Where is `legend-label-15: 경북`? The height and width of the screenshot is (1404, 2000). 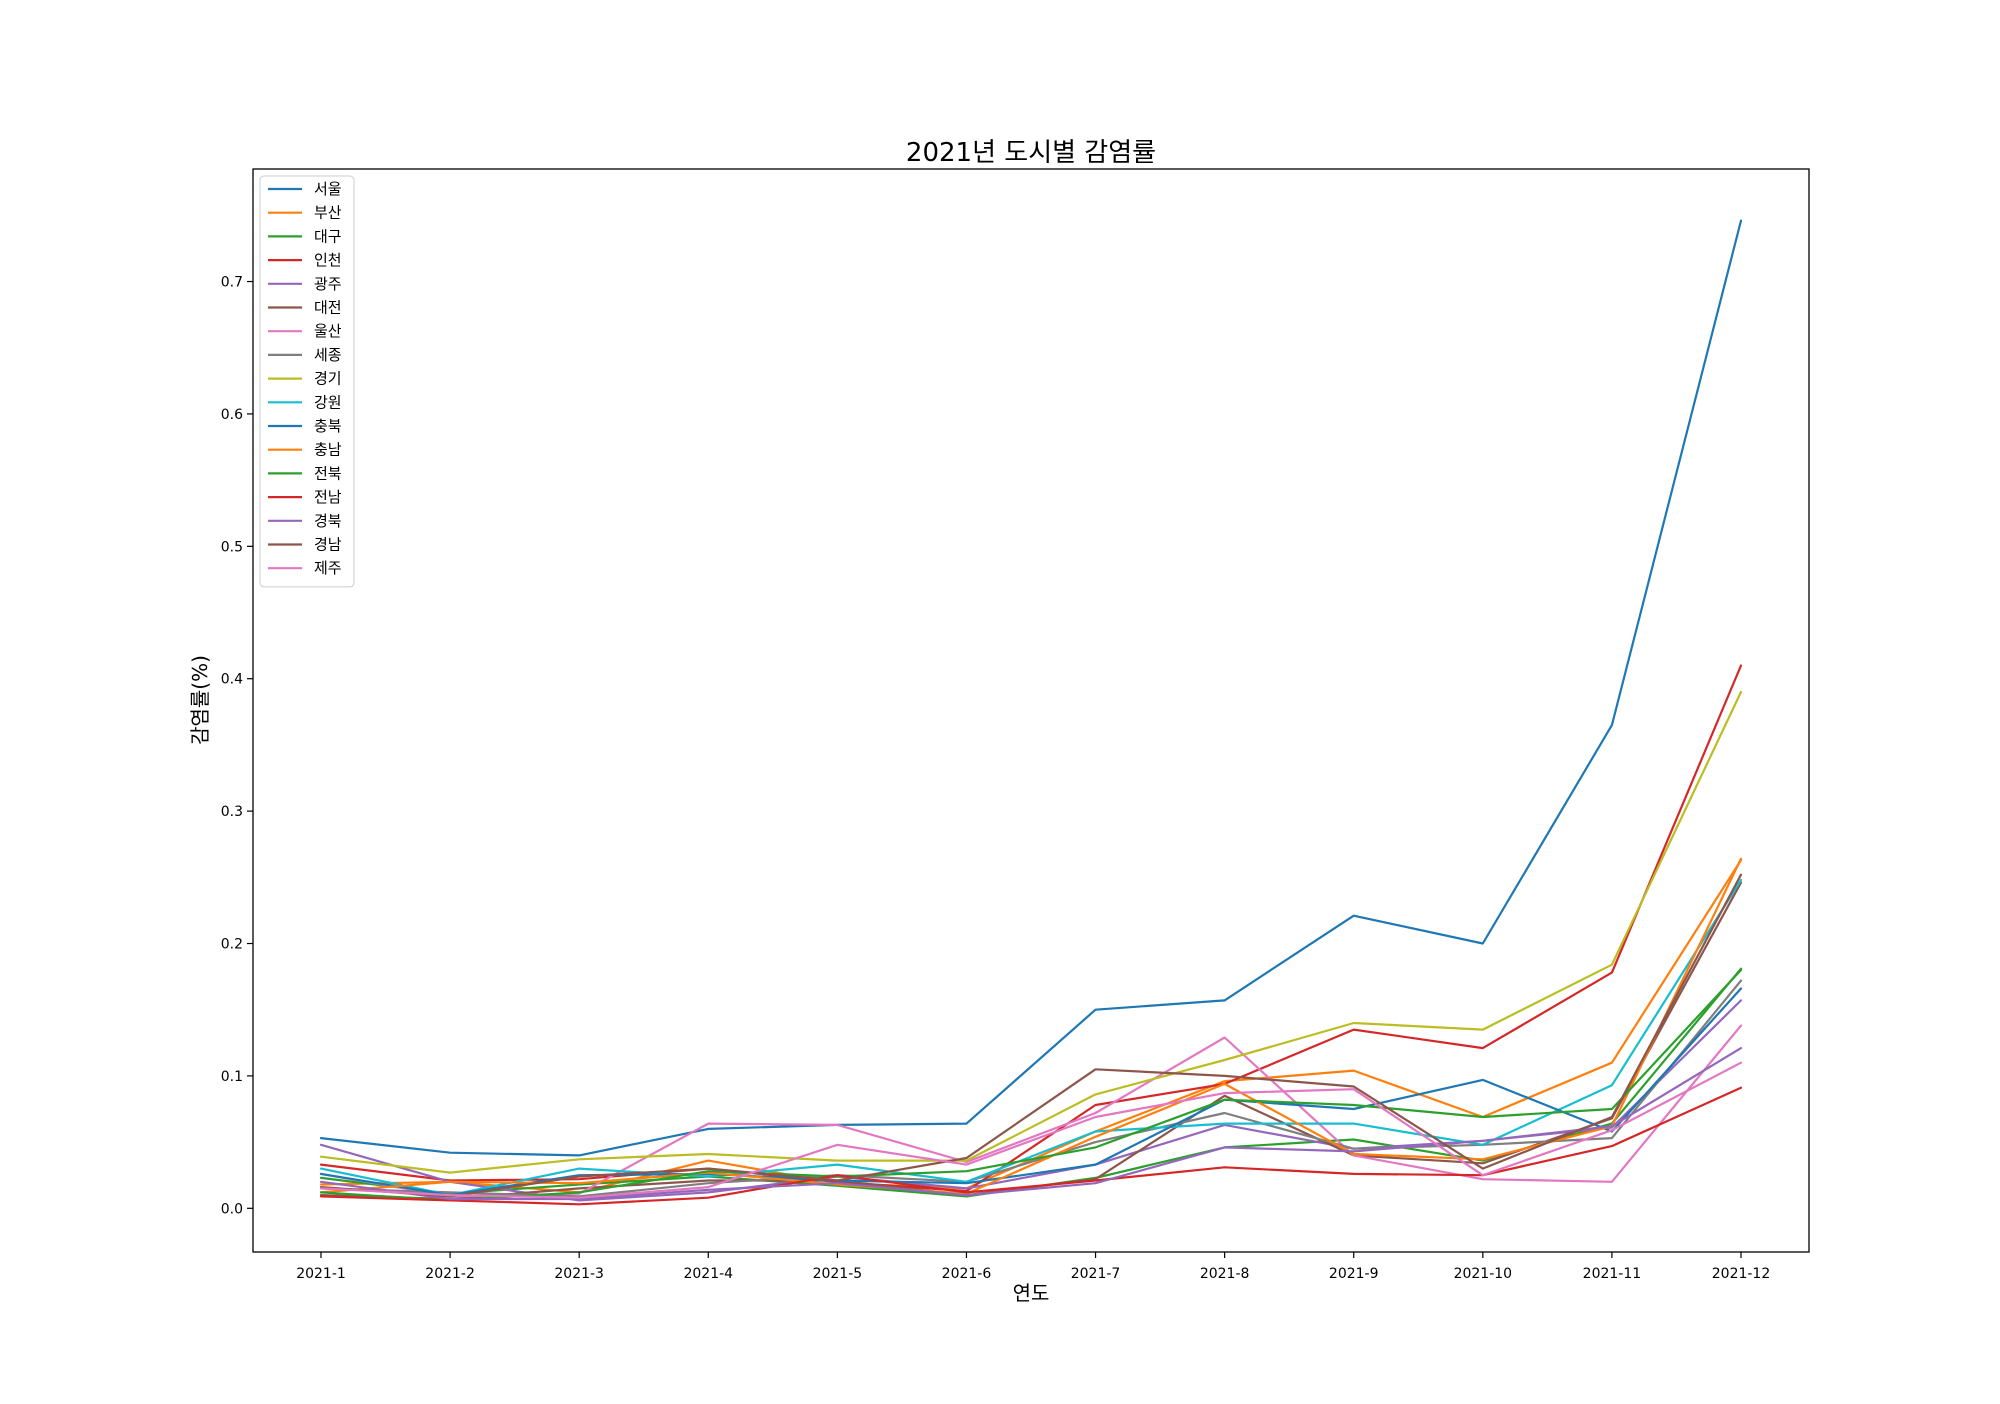
legend-label-15: 경북 is located at coordinates (328, 521).